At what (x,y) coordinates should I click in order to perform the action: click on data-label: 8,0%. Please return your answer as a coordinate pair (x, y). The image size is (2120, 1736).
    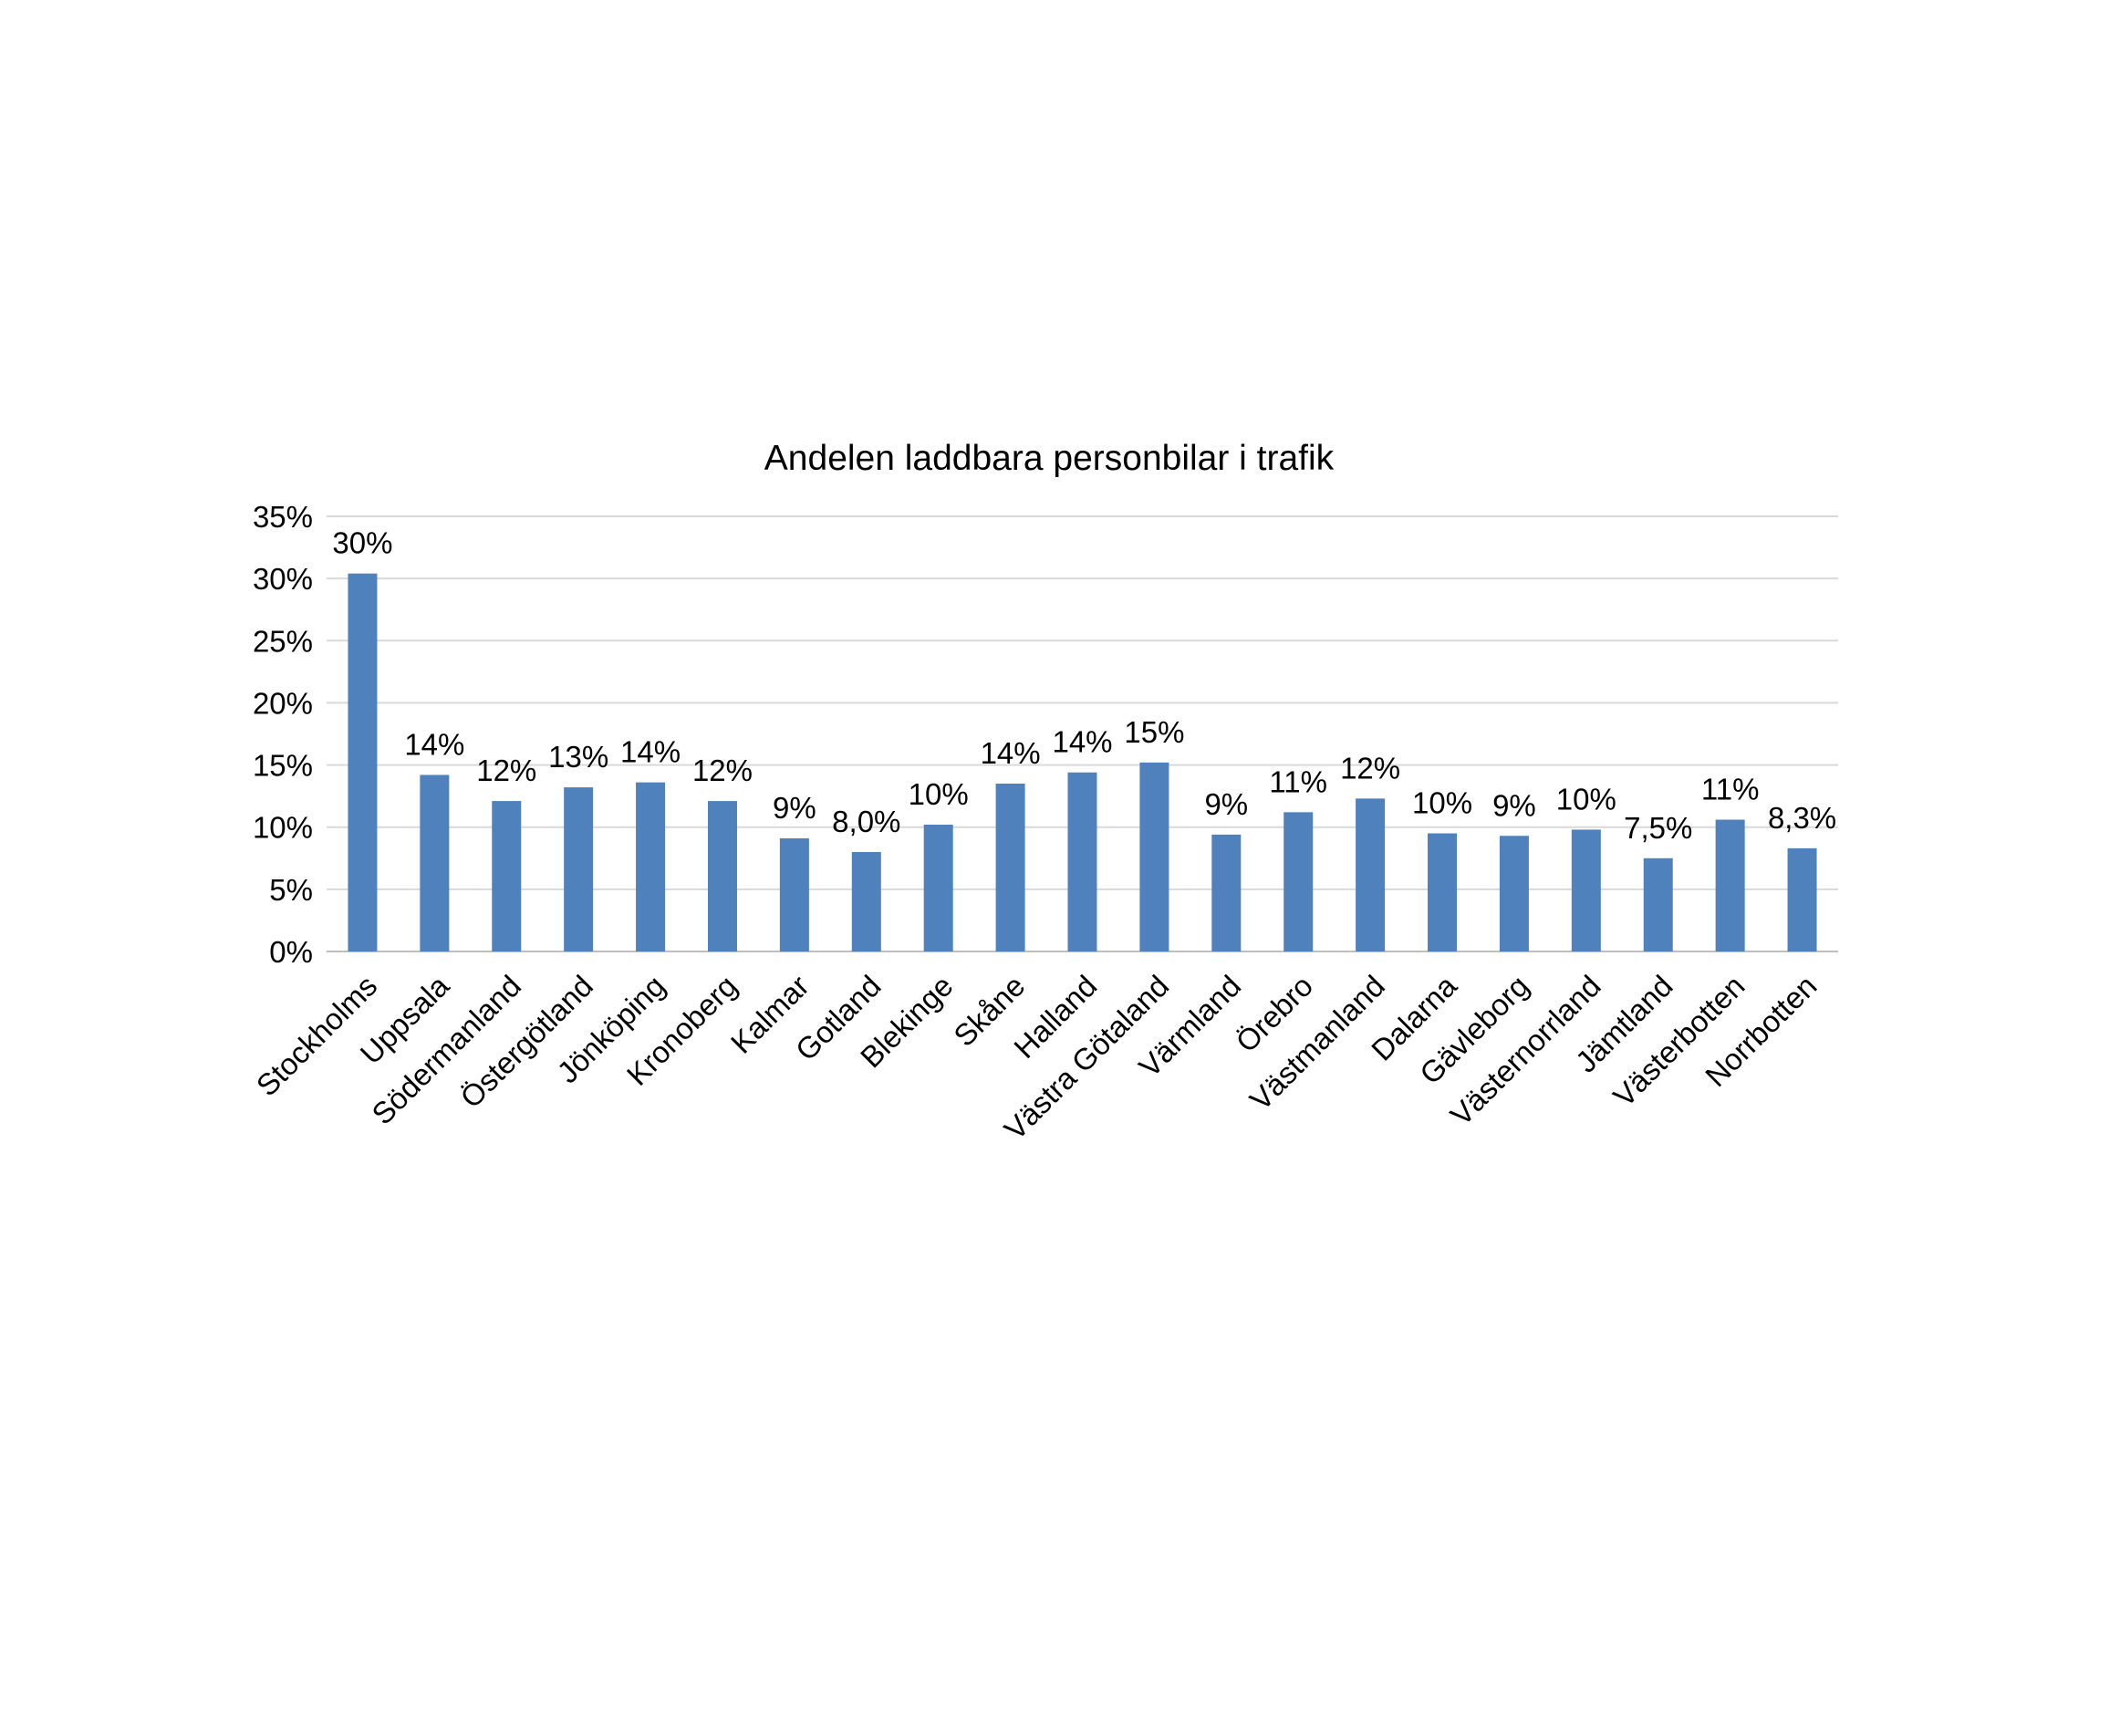
    Looking at the image, I should click on (866, 821).